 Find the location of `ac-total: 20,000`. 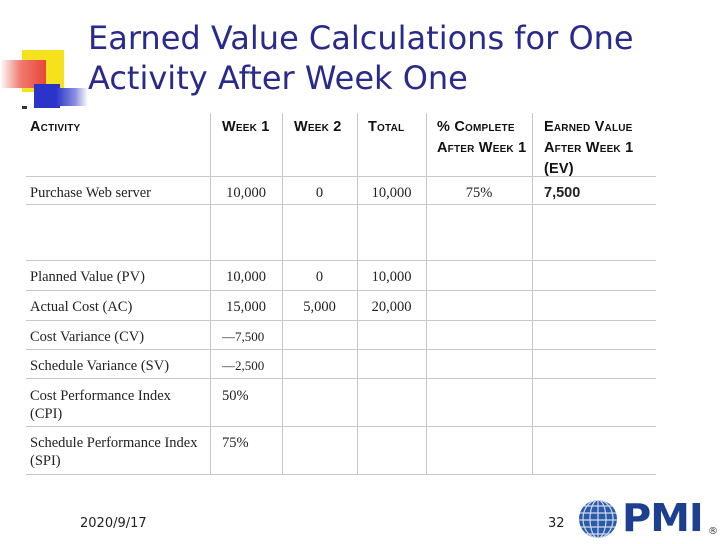

ac-total: 20,000 is located at coordinates (391, 307).